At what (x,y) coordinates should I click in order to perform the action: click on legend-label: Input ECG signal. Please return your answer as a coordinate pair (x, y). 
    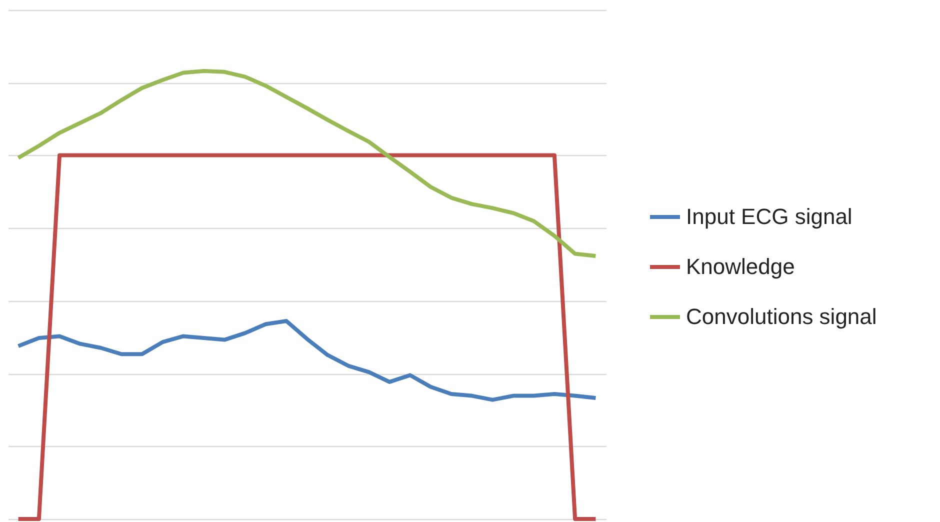
    Looking at the image, I should click on (769, 216).